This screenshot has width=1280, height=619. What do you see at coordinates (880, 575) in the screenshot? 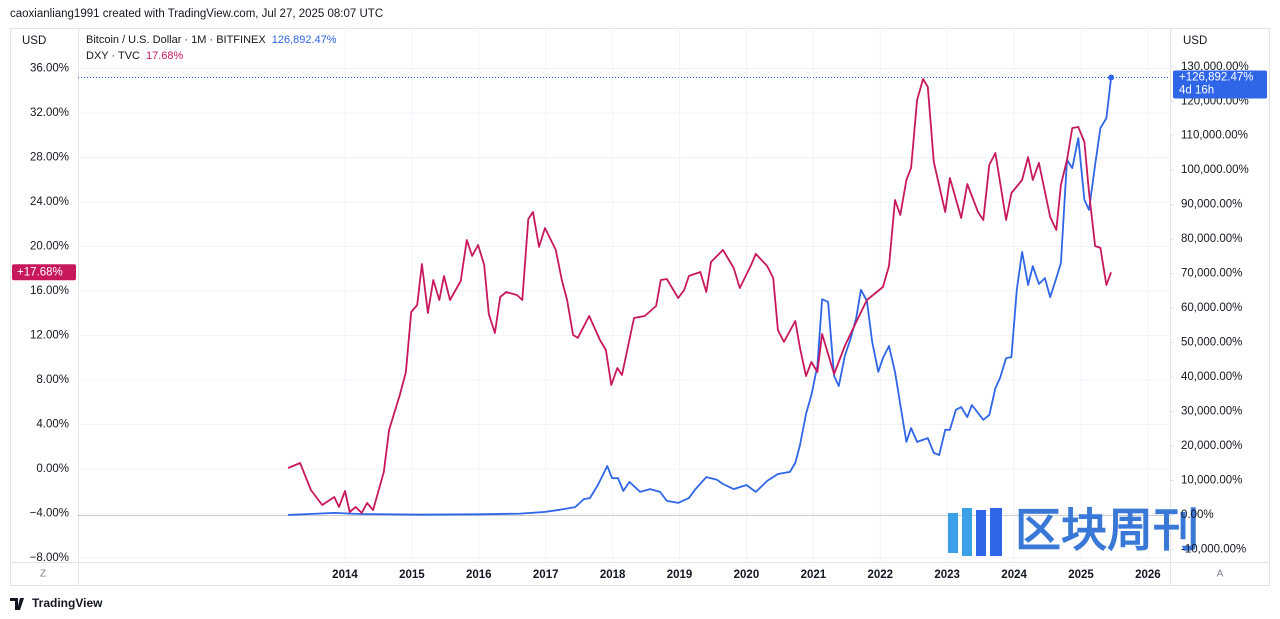
I see `x-tick-label: 2022` at bounding box center [880, 575].